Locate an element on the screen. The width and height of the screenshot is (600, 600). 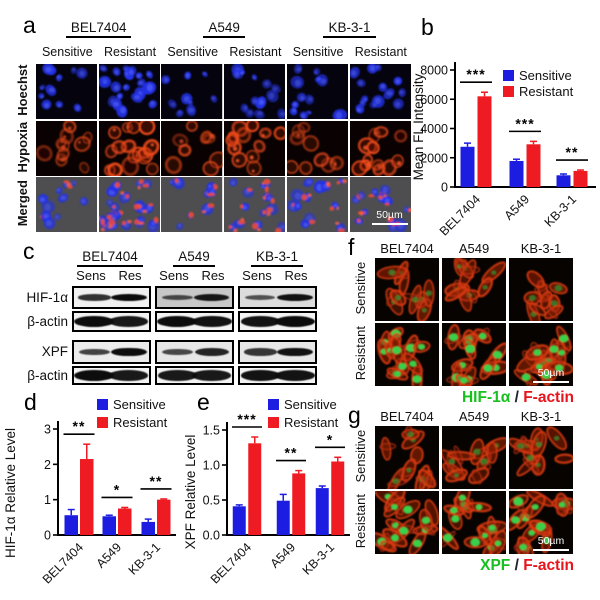
panel-a-tile-hypoxia-c4-image is located at coordinates (317, 148).